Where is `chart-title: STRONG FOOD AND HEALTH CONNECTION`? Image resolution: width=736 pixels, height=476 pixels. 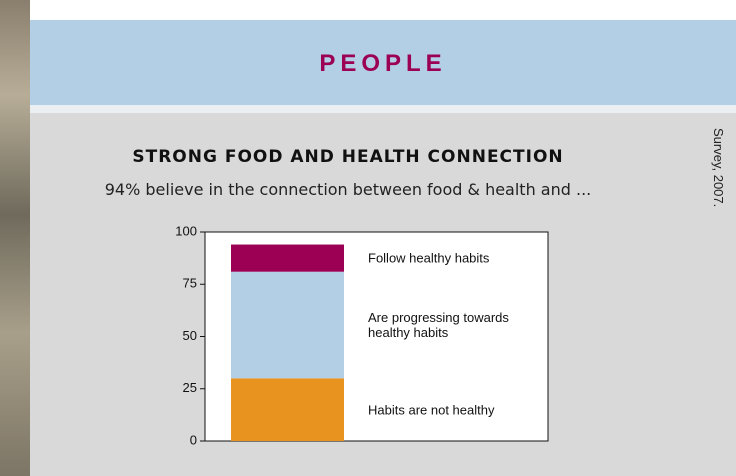 chart-title: STRONG FOOD AND HEALTH CONNECTION is located at coordinates (348, 157).